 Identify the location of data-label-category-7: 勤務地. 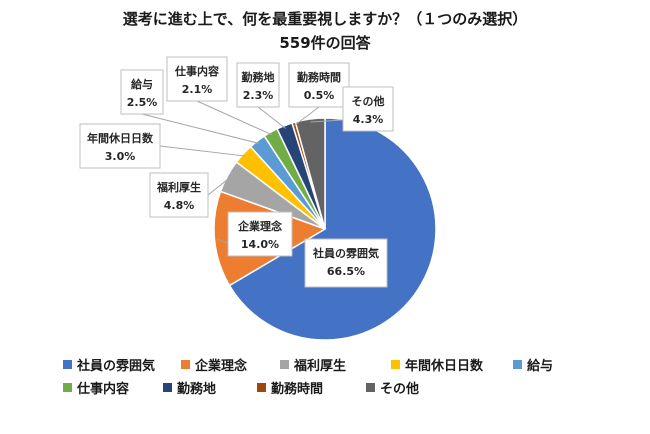
(258, 77).